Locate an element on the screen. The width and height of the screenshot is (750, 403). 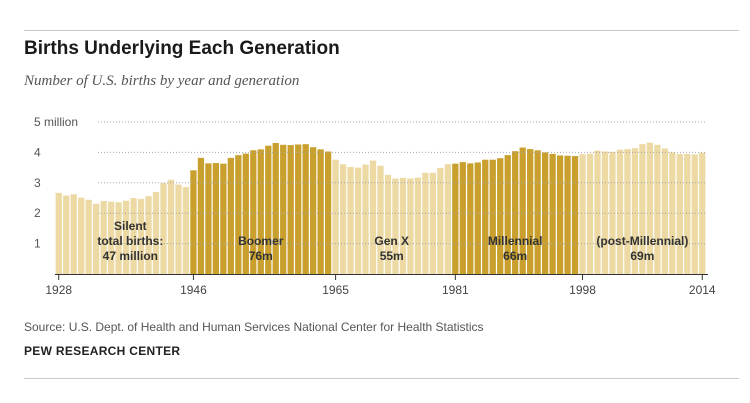
bar-2010 is located at coordinates (672, 213).